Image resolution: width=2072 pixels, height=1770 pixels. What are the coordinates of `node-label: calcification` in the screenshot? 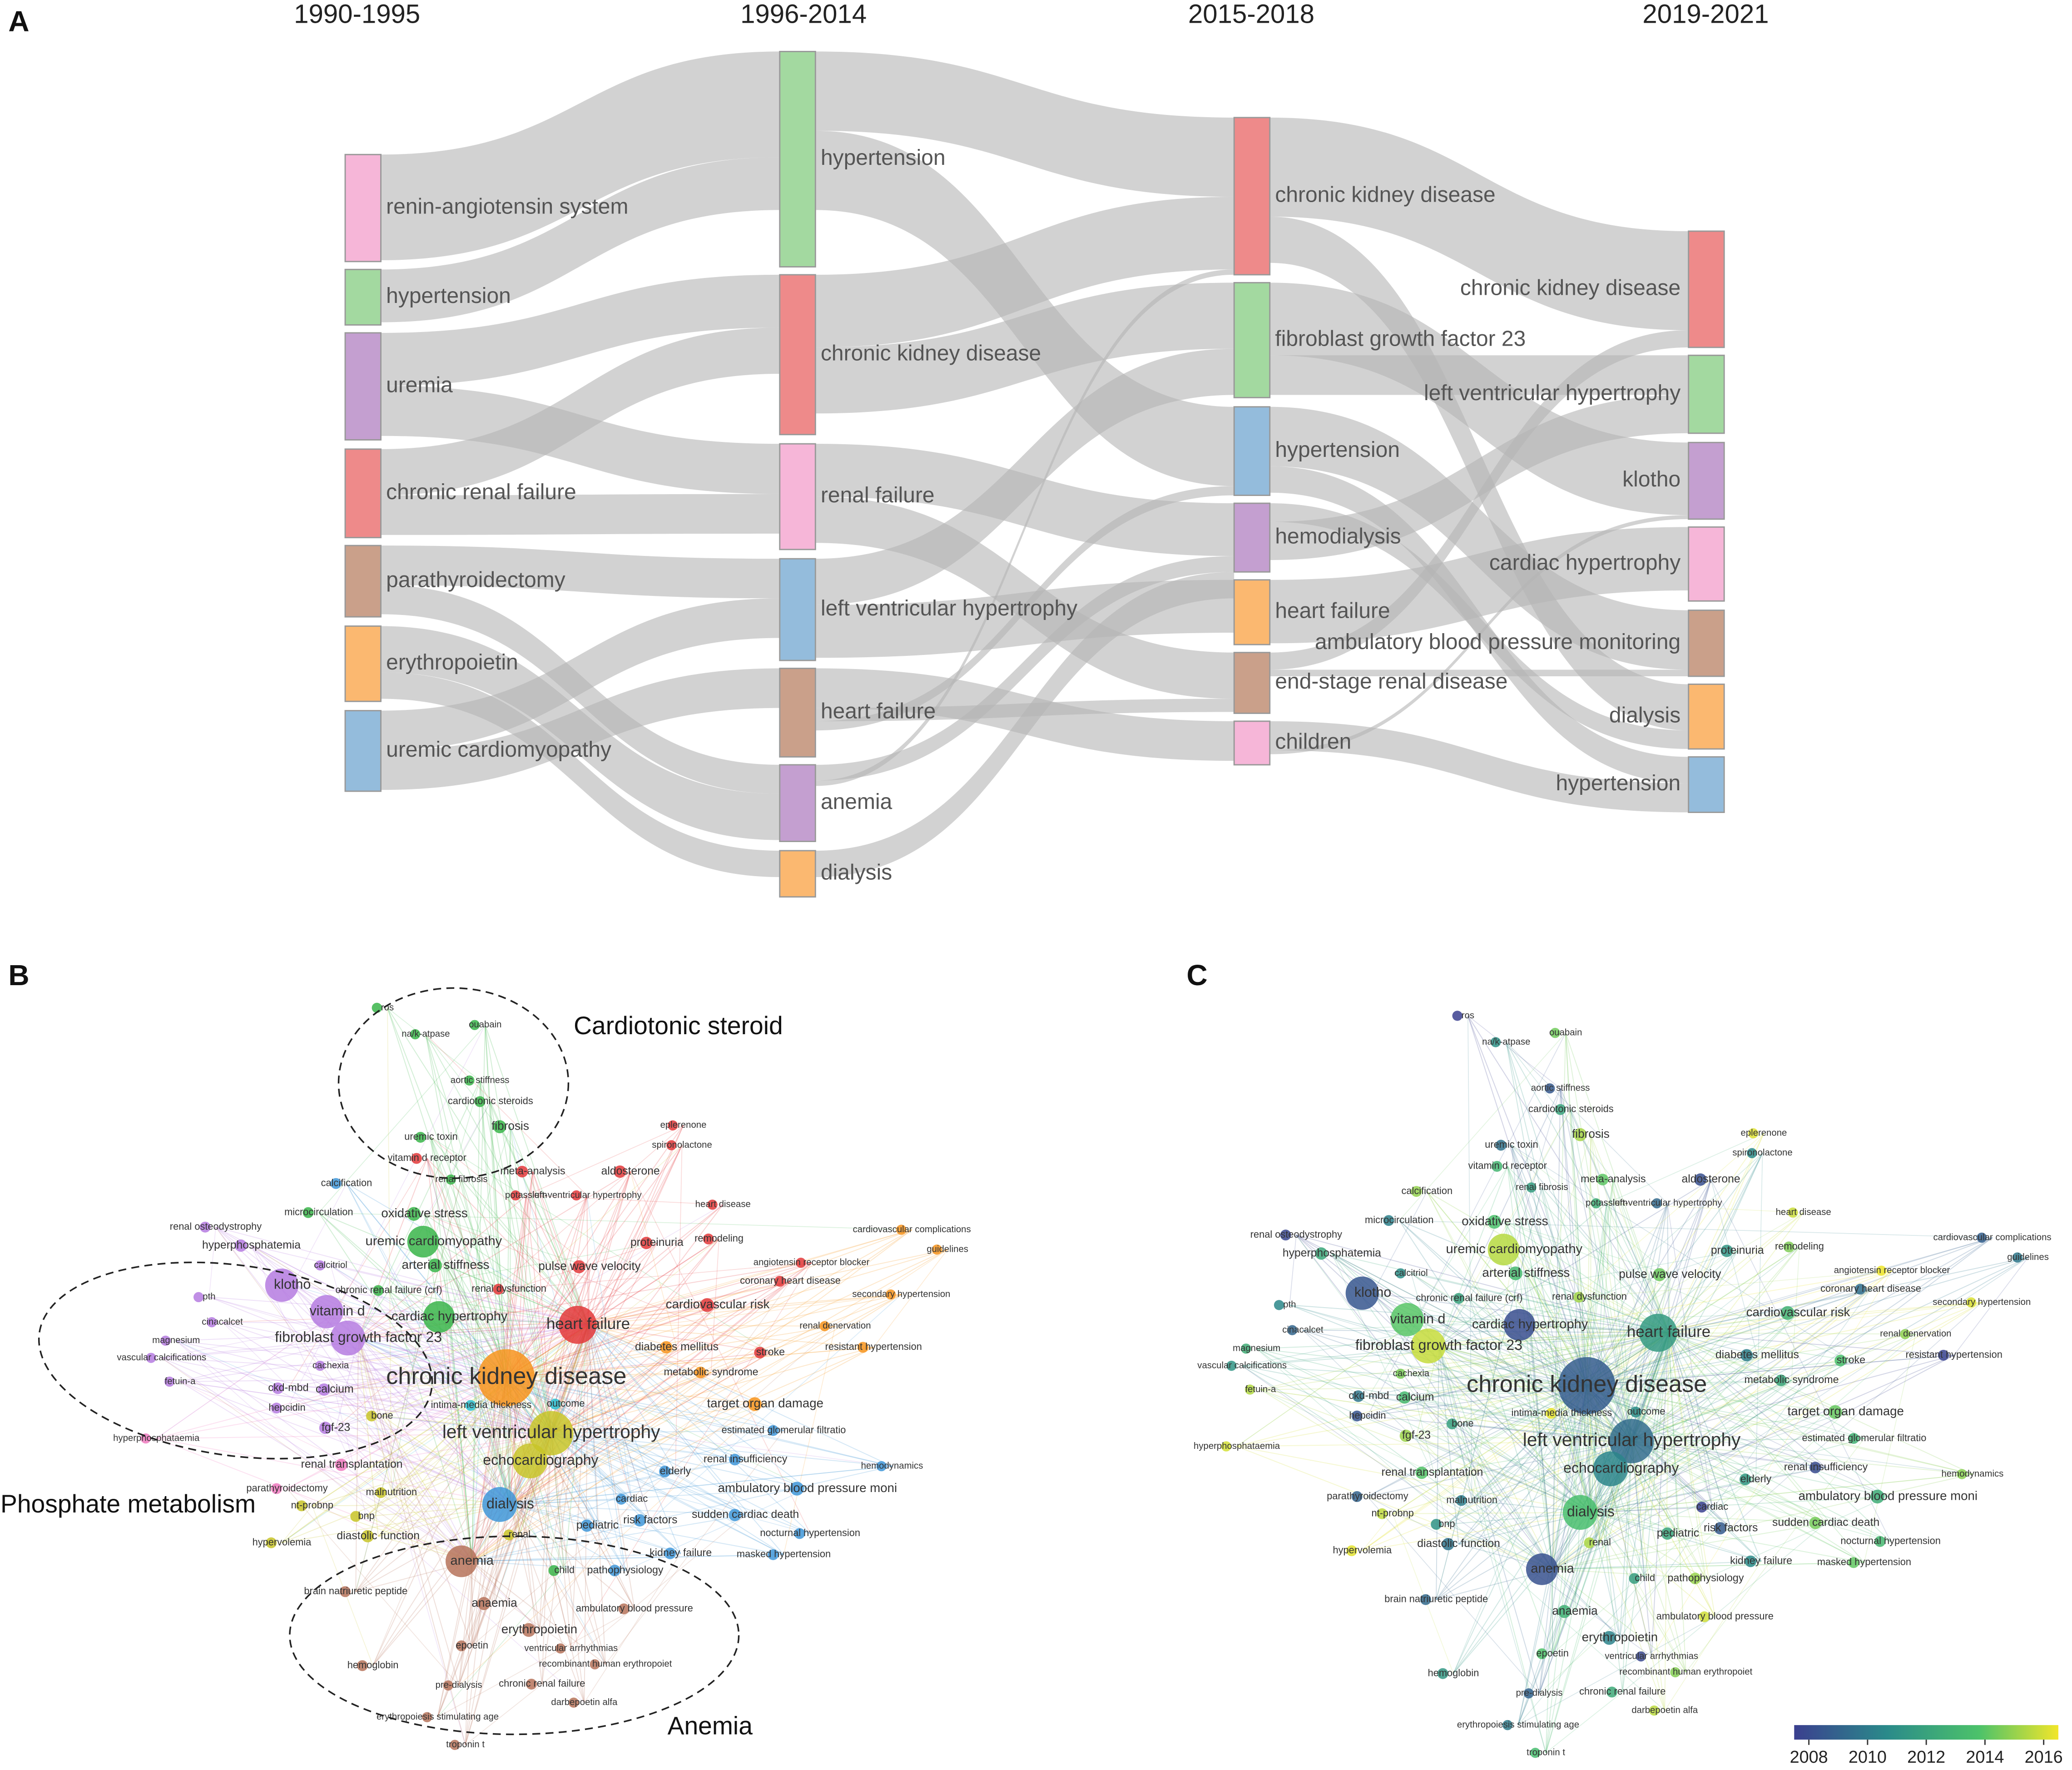 It's located at (346, 1183).